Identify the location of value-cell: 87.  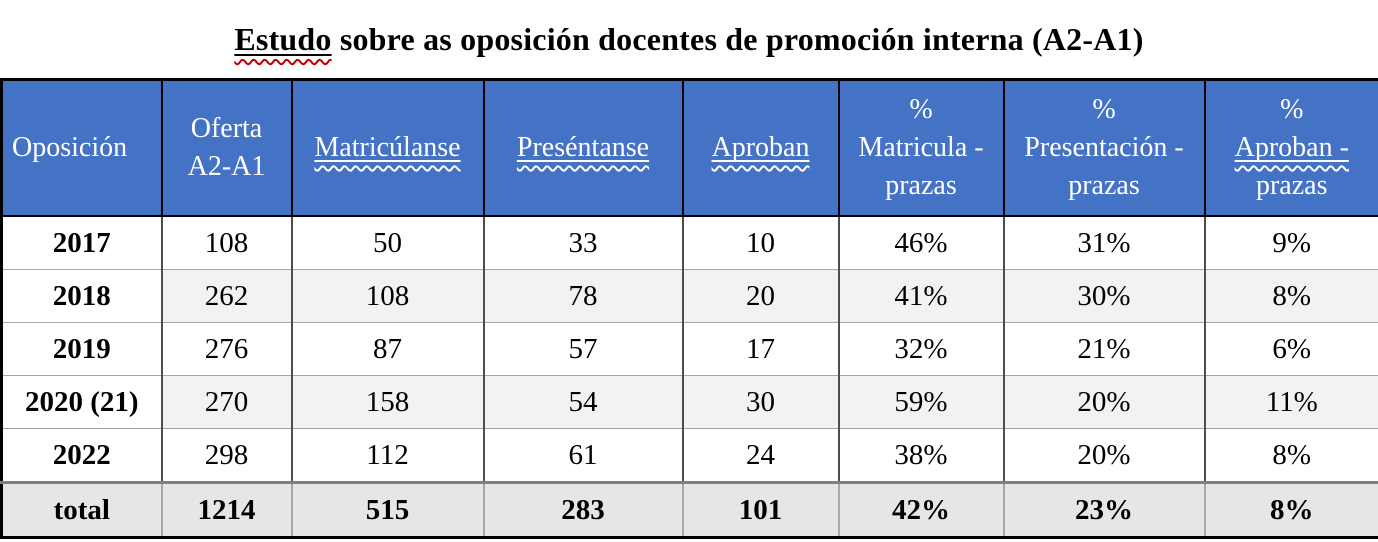
(387, 349).